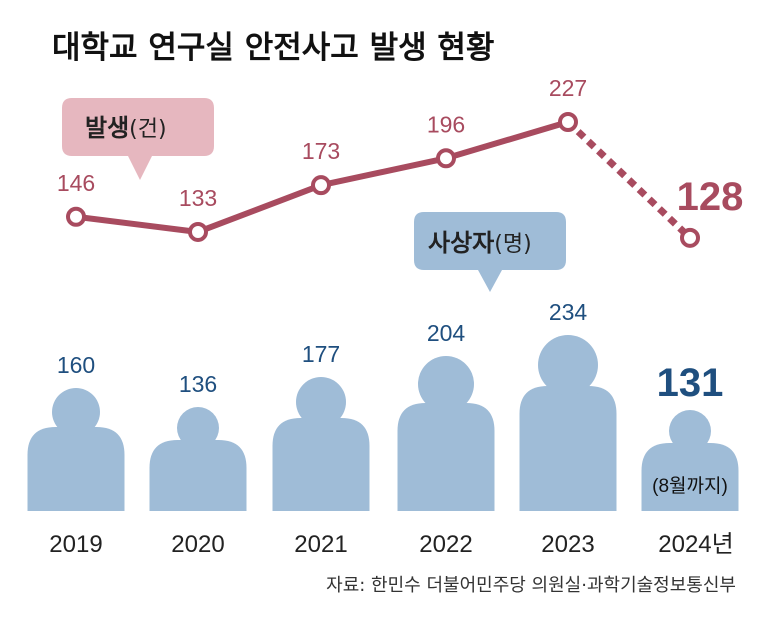 The width and height of the screenshot is (780, 627). What do you see at coordinates (629, 180) in the screenshot?
I see `incident-line-dashed` at bounding box center [629, 180].